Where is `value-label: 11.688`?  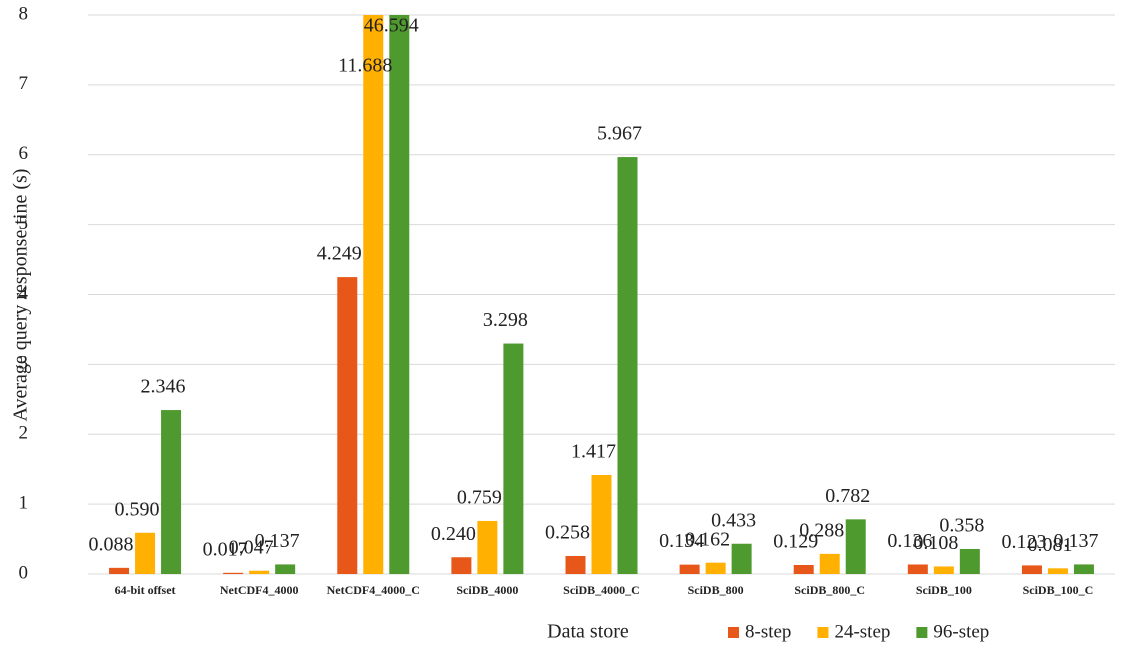
value-label: 11.688 is located at coordinates (365, 66).